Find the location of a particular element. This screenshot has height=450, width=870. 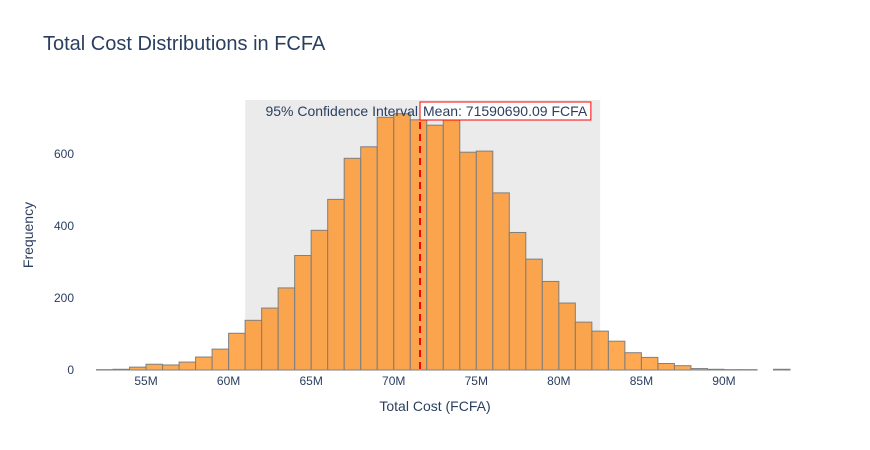

y-axis-ticks: 0 200 400 600 is located at coordinates (64, 262).